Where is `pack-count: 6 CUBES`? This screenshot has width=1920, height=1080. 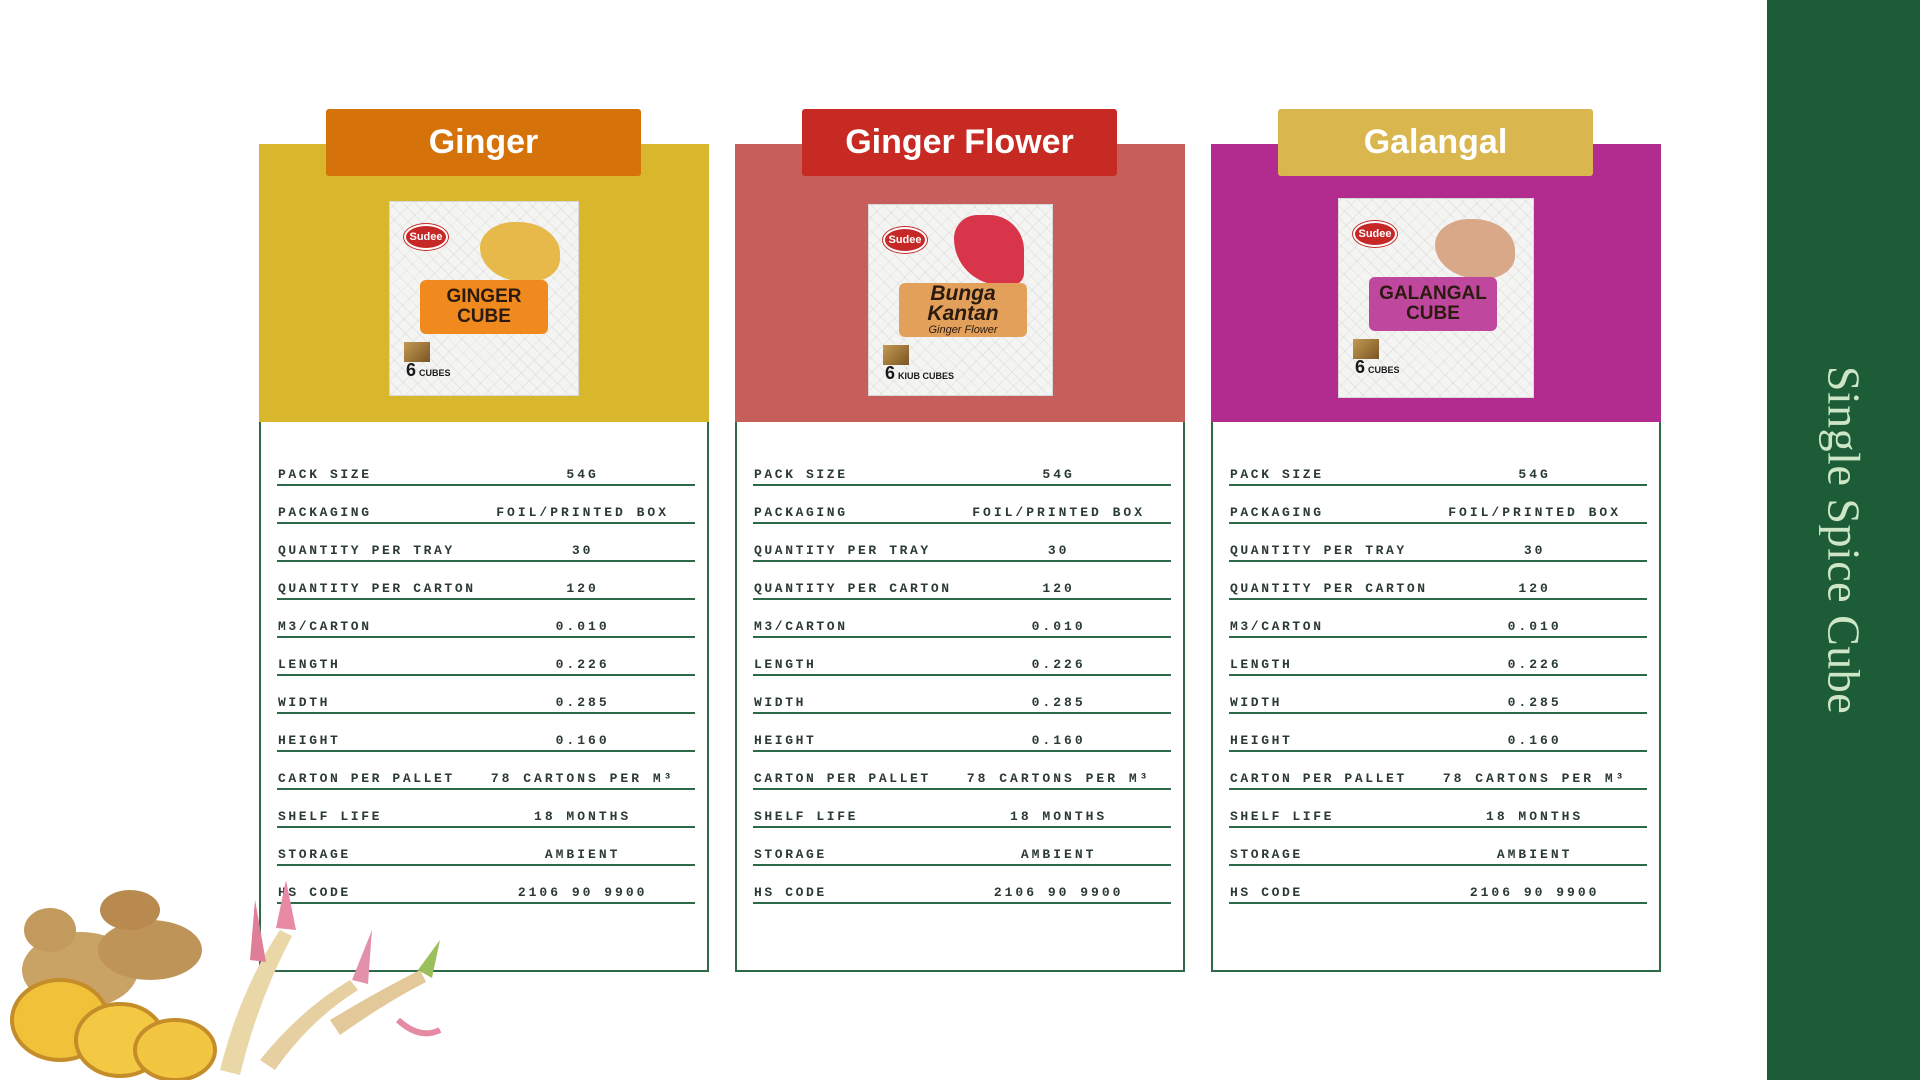
pack-count: 6 CUBES is located at coordinates (1377, 367).